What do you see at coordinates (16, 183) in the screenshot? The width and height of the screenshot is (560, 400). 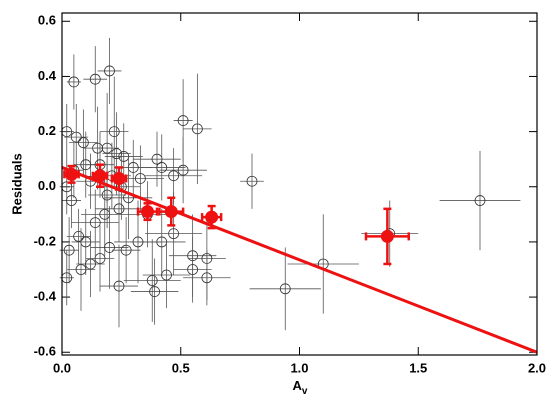 I see `y-axis-label: Residuals` at bounding box center [16, 183].